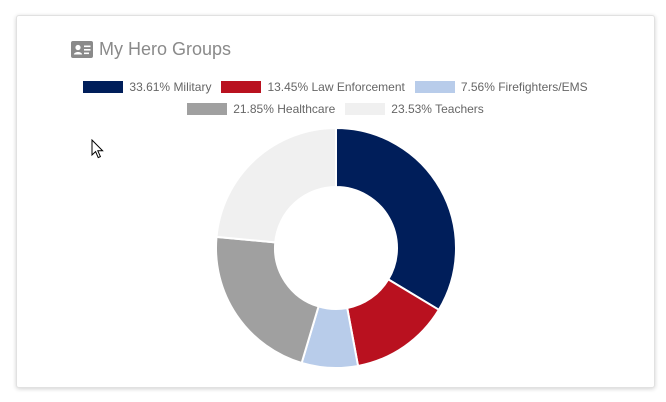 The height and width of the screenshot is (402, 666). I want to click on mouse-cursor-icon, so click(97, 149).